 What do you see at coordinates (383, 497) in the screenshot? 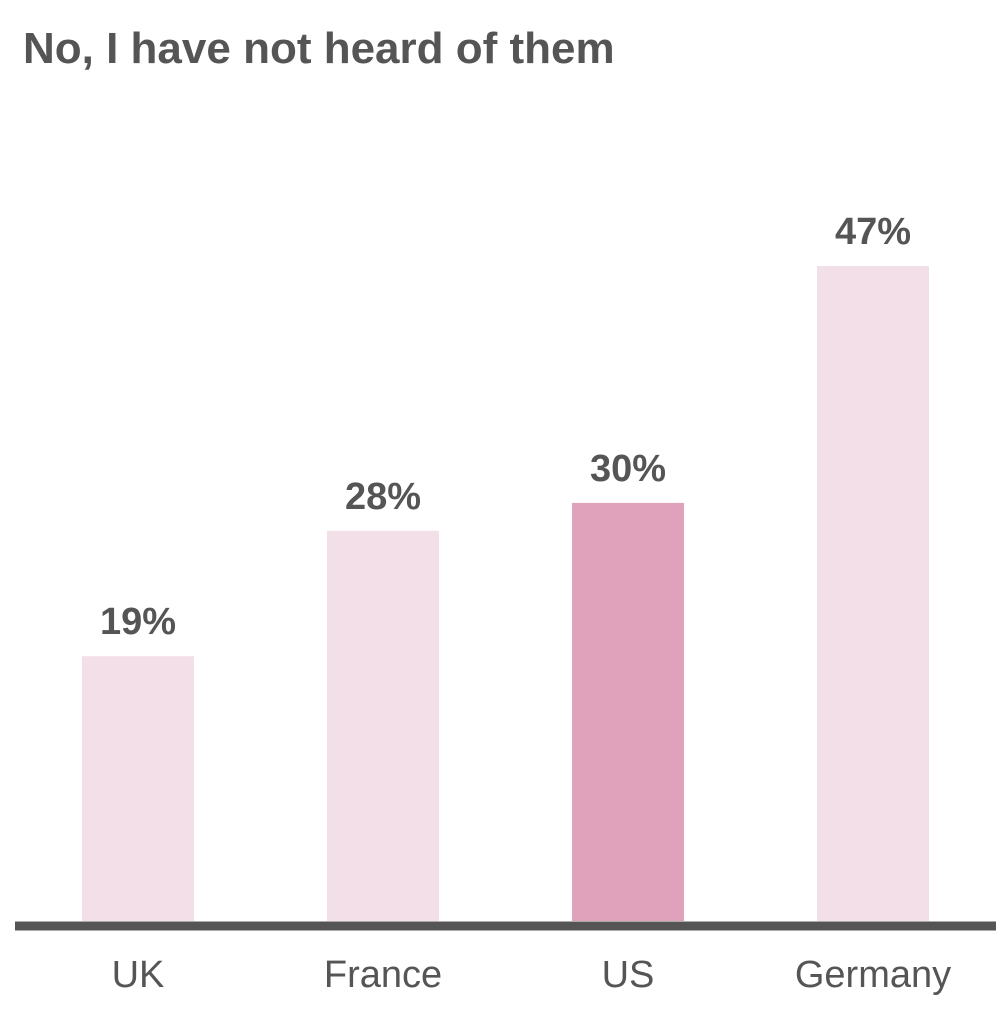
I see `value-label-france: 28%` at bounding box center [383, 497].